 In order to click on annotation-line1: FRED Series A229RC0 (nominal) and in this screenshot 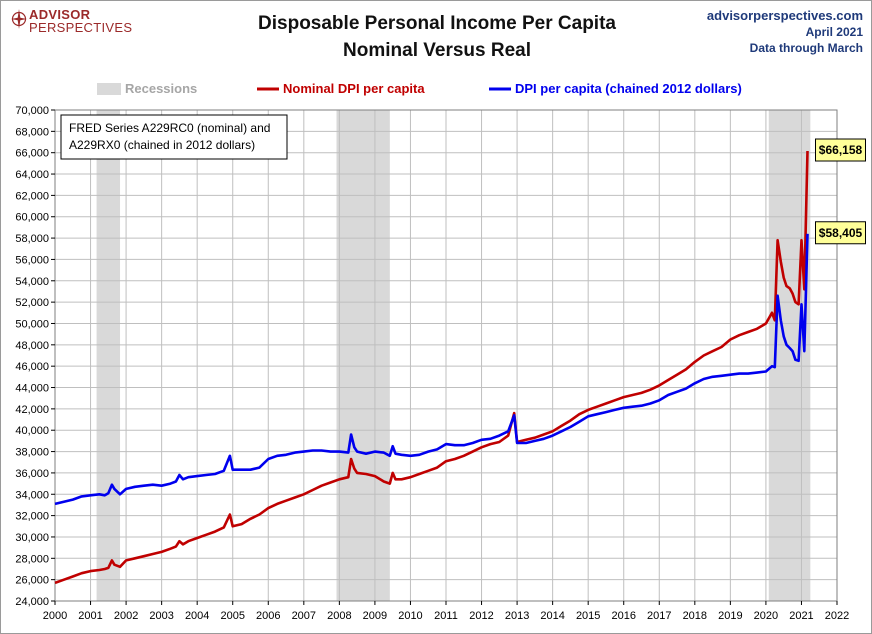, I will do `click(169, 128)`.